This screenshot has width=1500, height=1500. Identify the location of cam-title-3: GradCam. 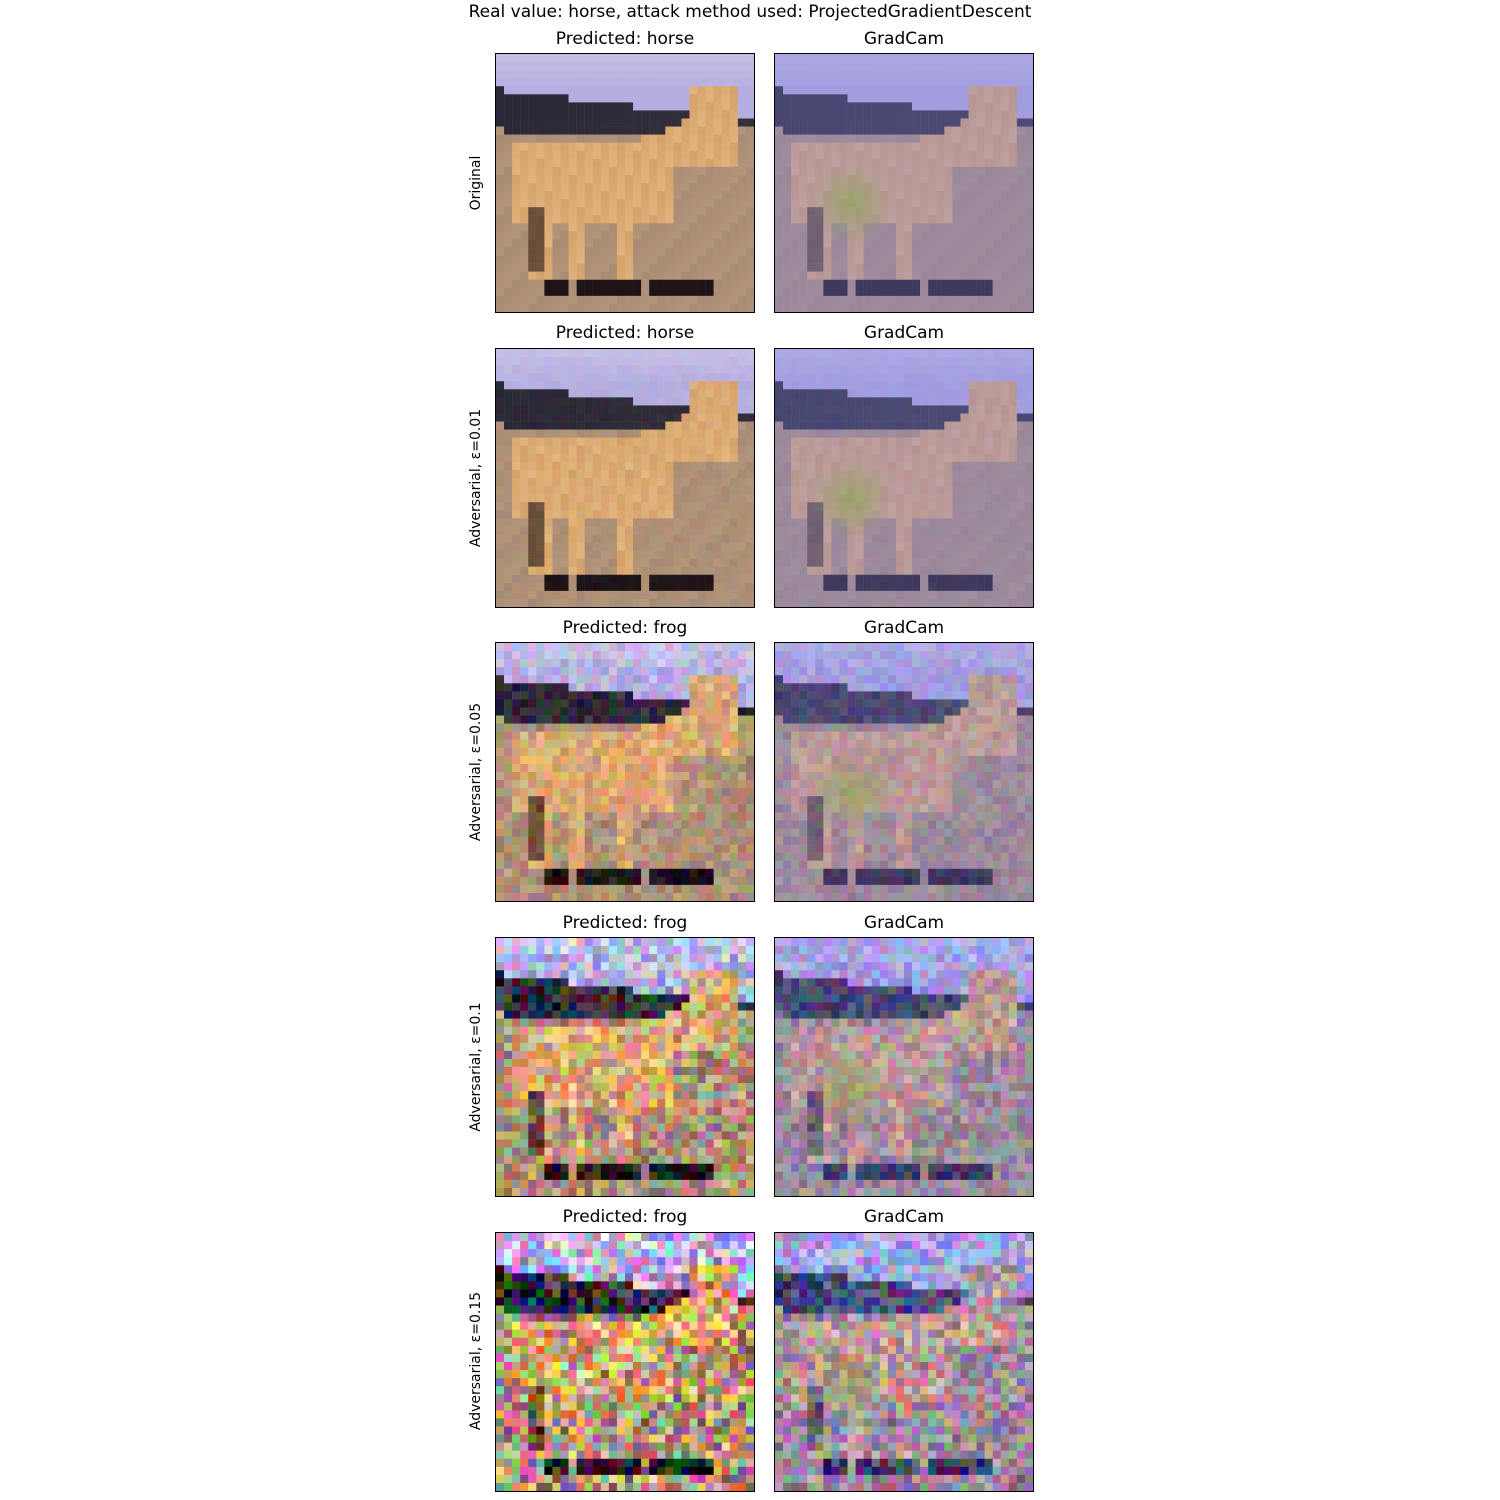
(904, 923).